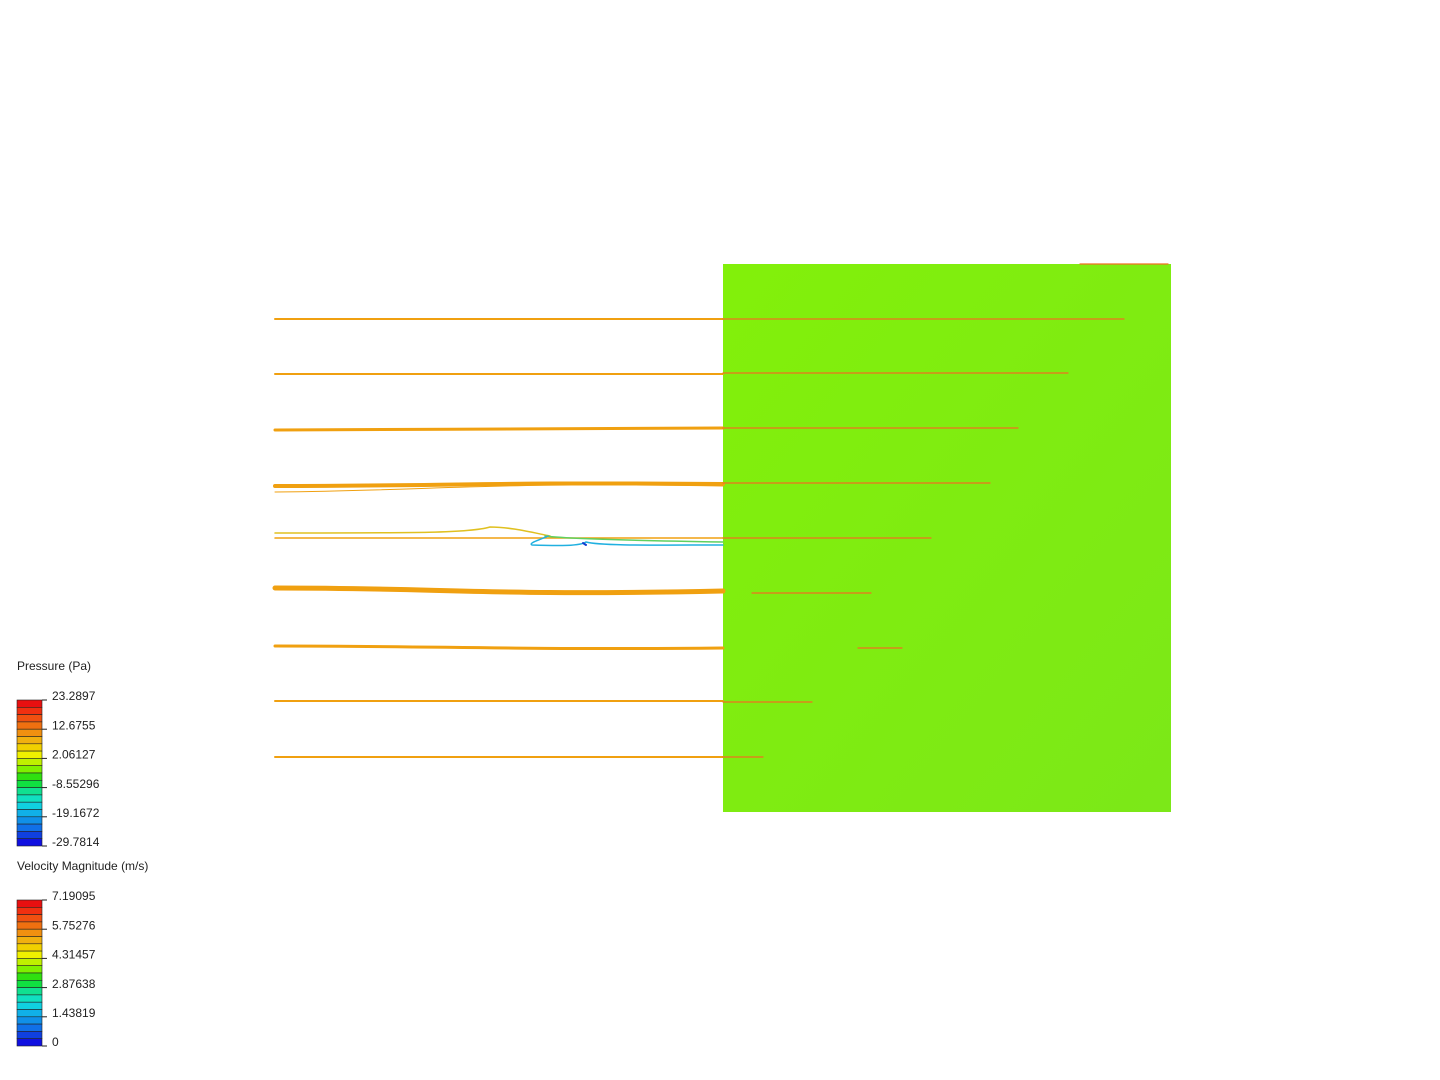 This screenshot has width=1440, height=1080. Describe the element at coordinates (74, 725) in the screenshot. I see `tick-label: 12.6755` at that location.